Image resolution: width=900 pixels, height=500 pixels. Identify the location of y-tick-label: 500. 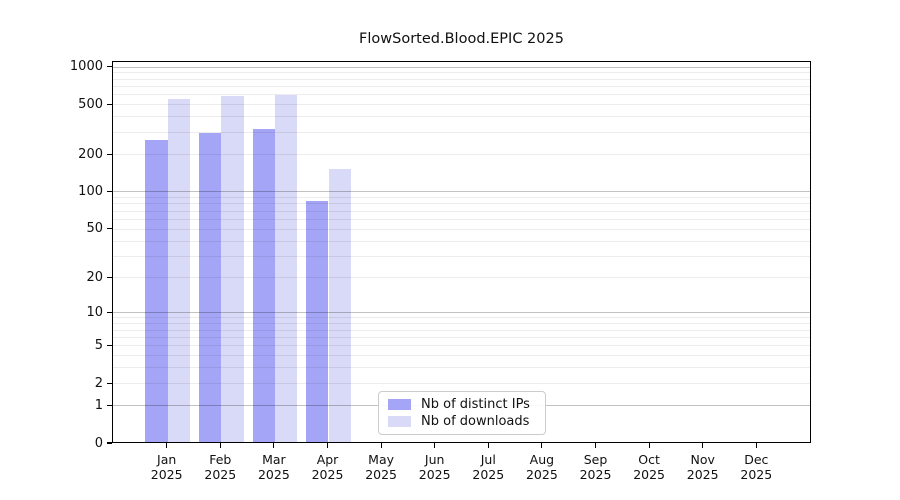
(90, 104).